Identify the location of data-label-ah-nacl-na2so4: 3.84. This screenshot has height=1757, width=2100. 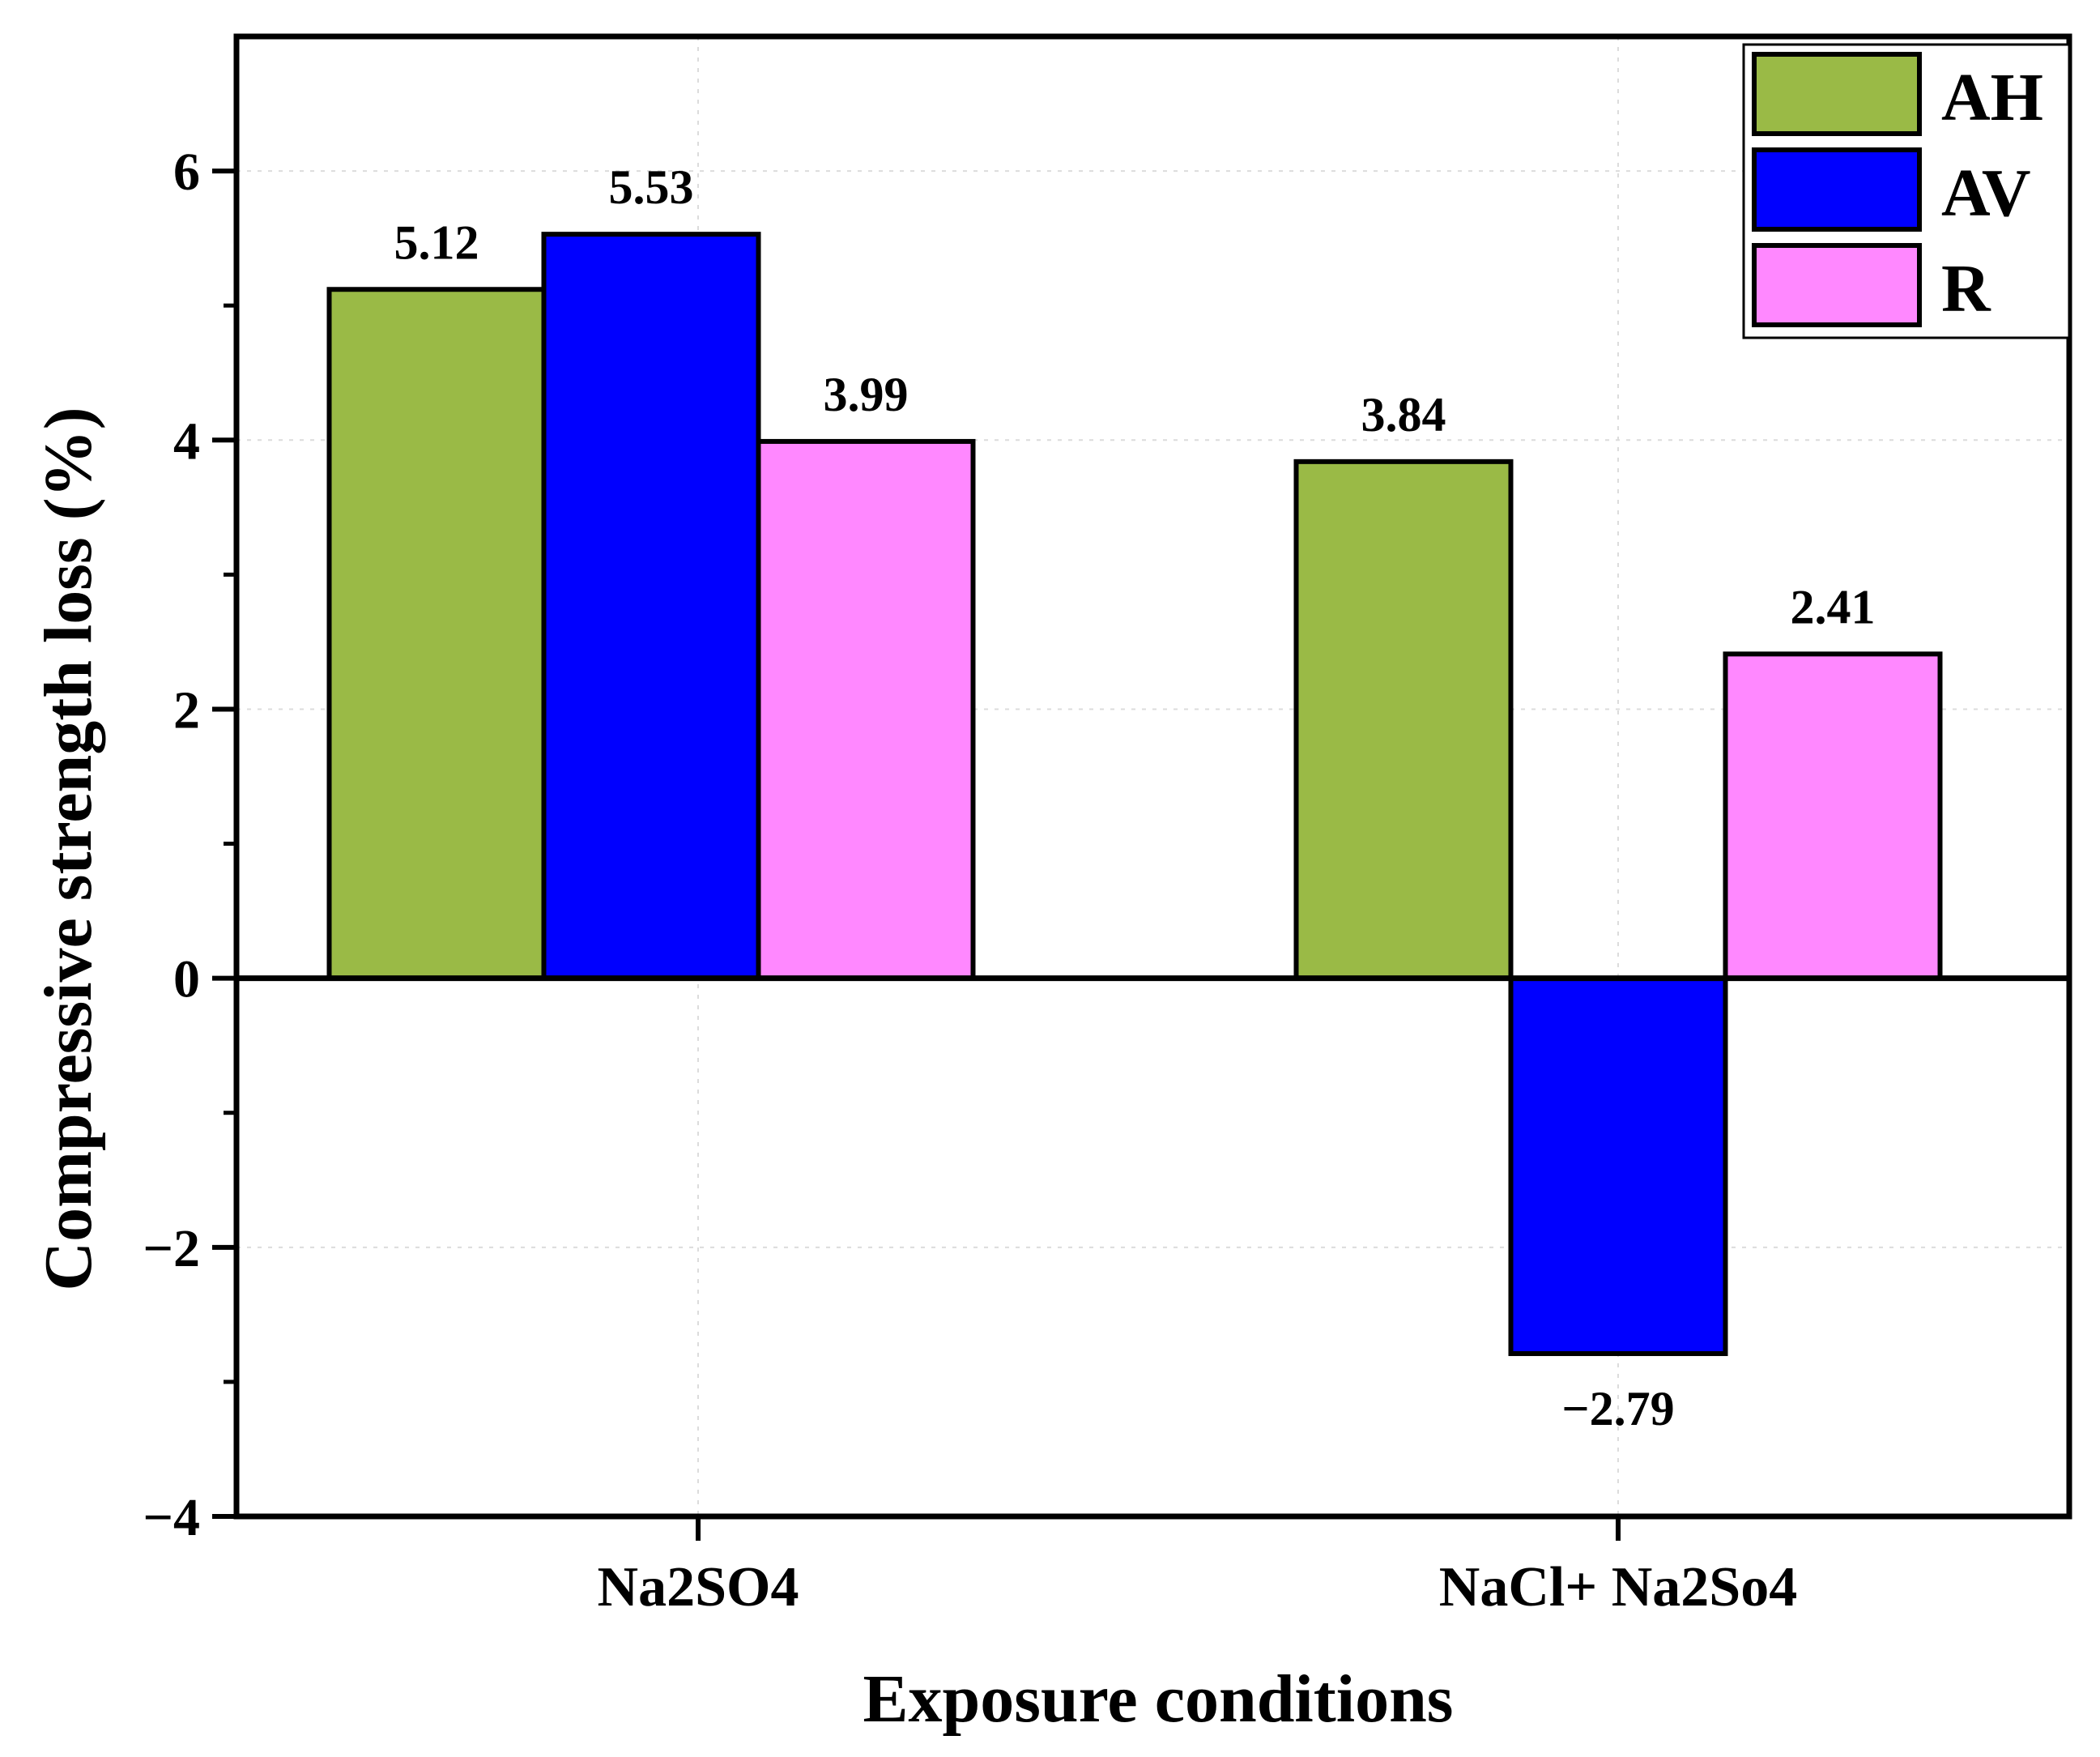
(1403, 415).